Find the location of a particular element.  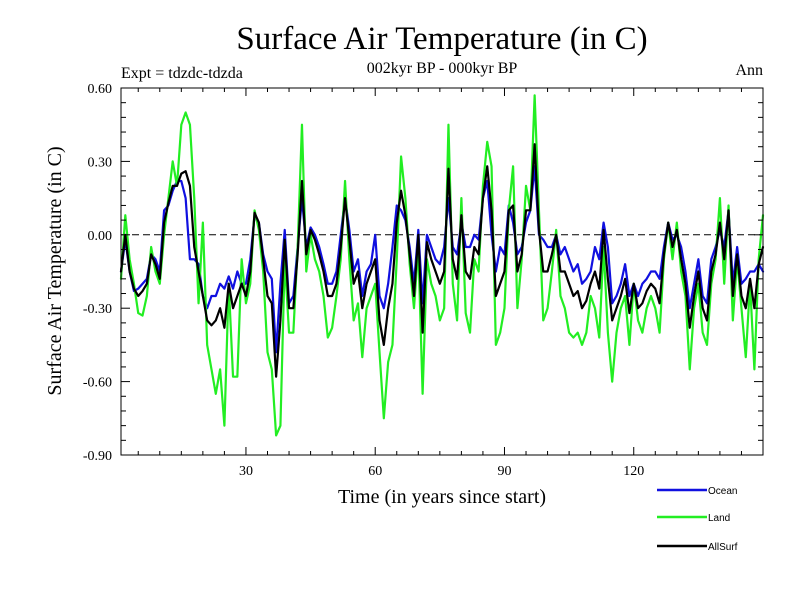

legend: Ocean Land AllSurf is located at coordinates (697, 519).